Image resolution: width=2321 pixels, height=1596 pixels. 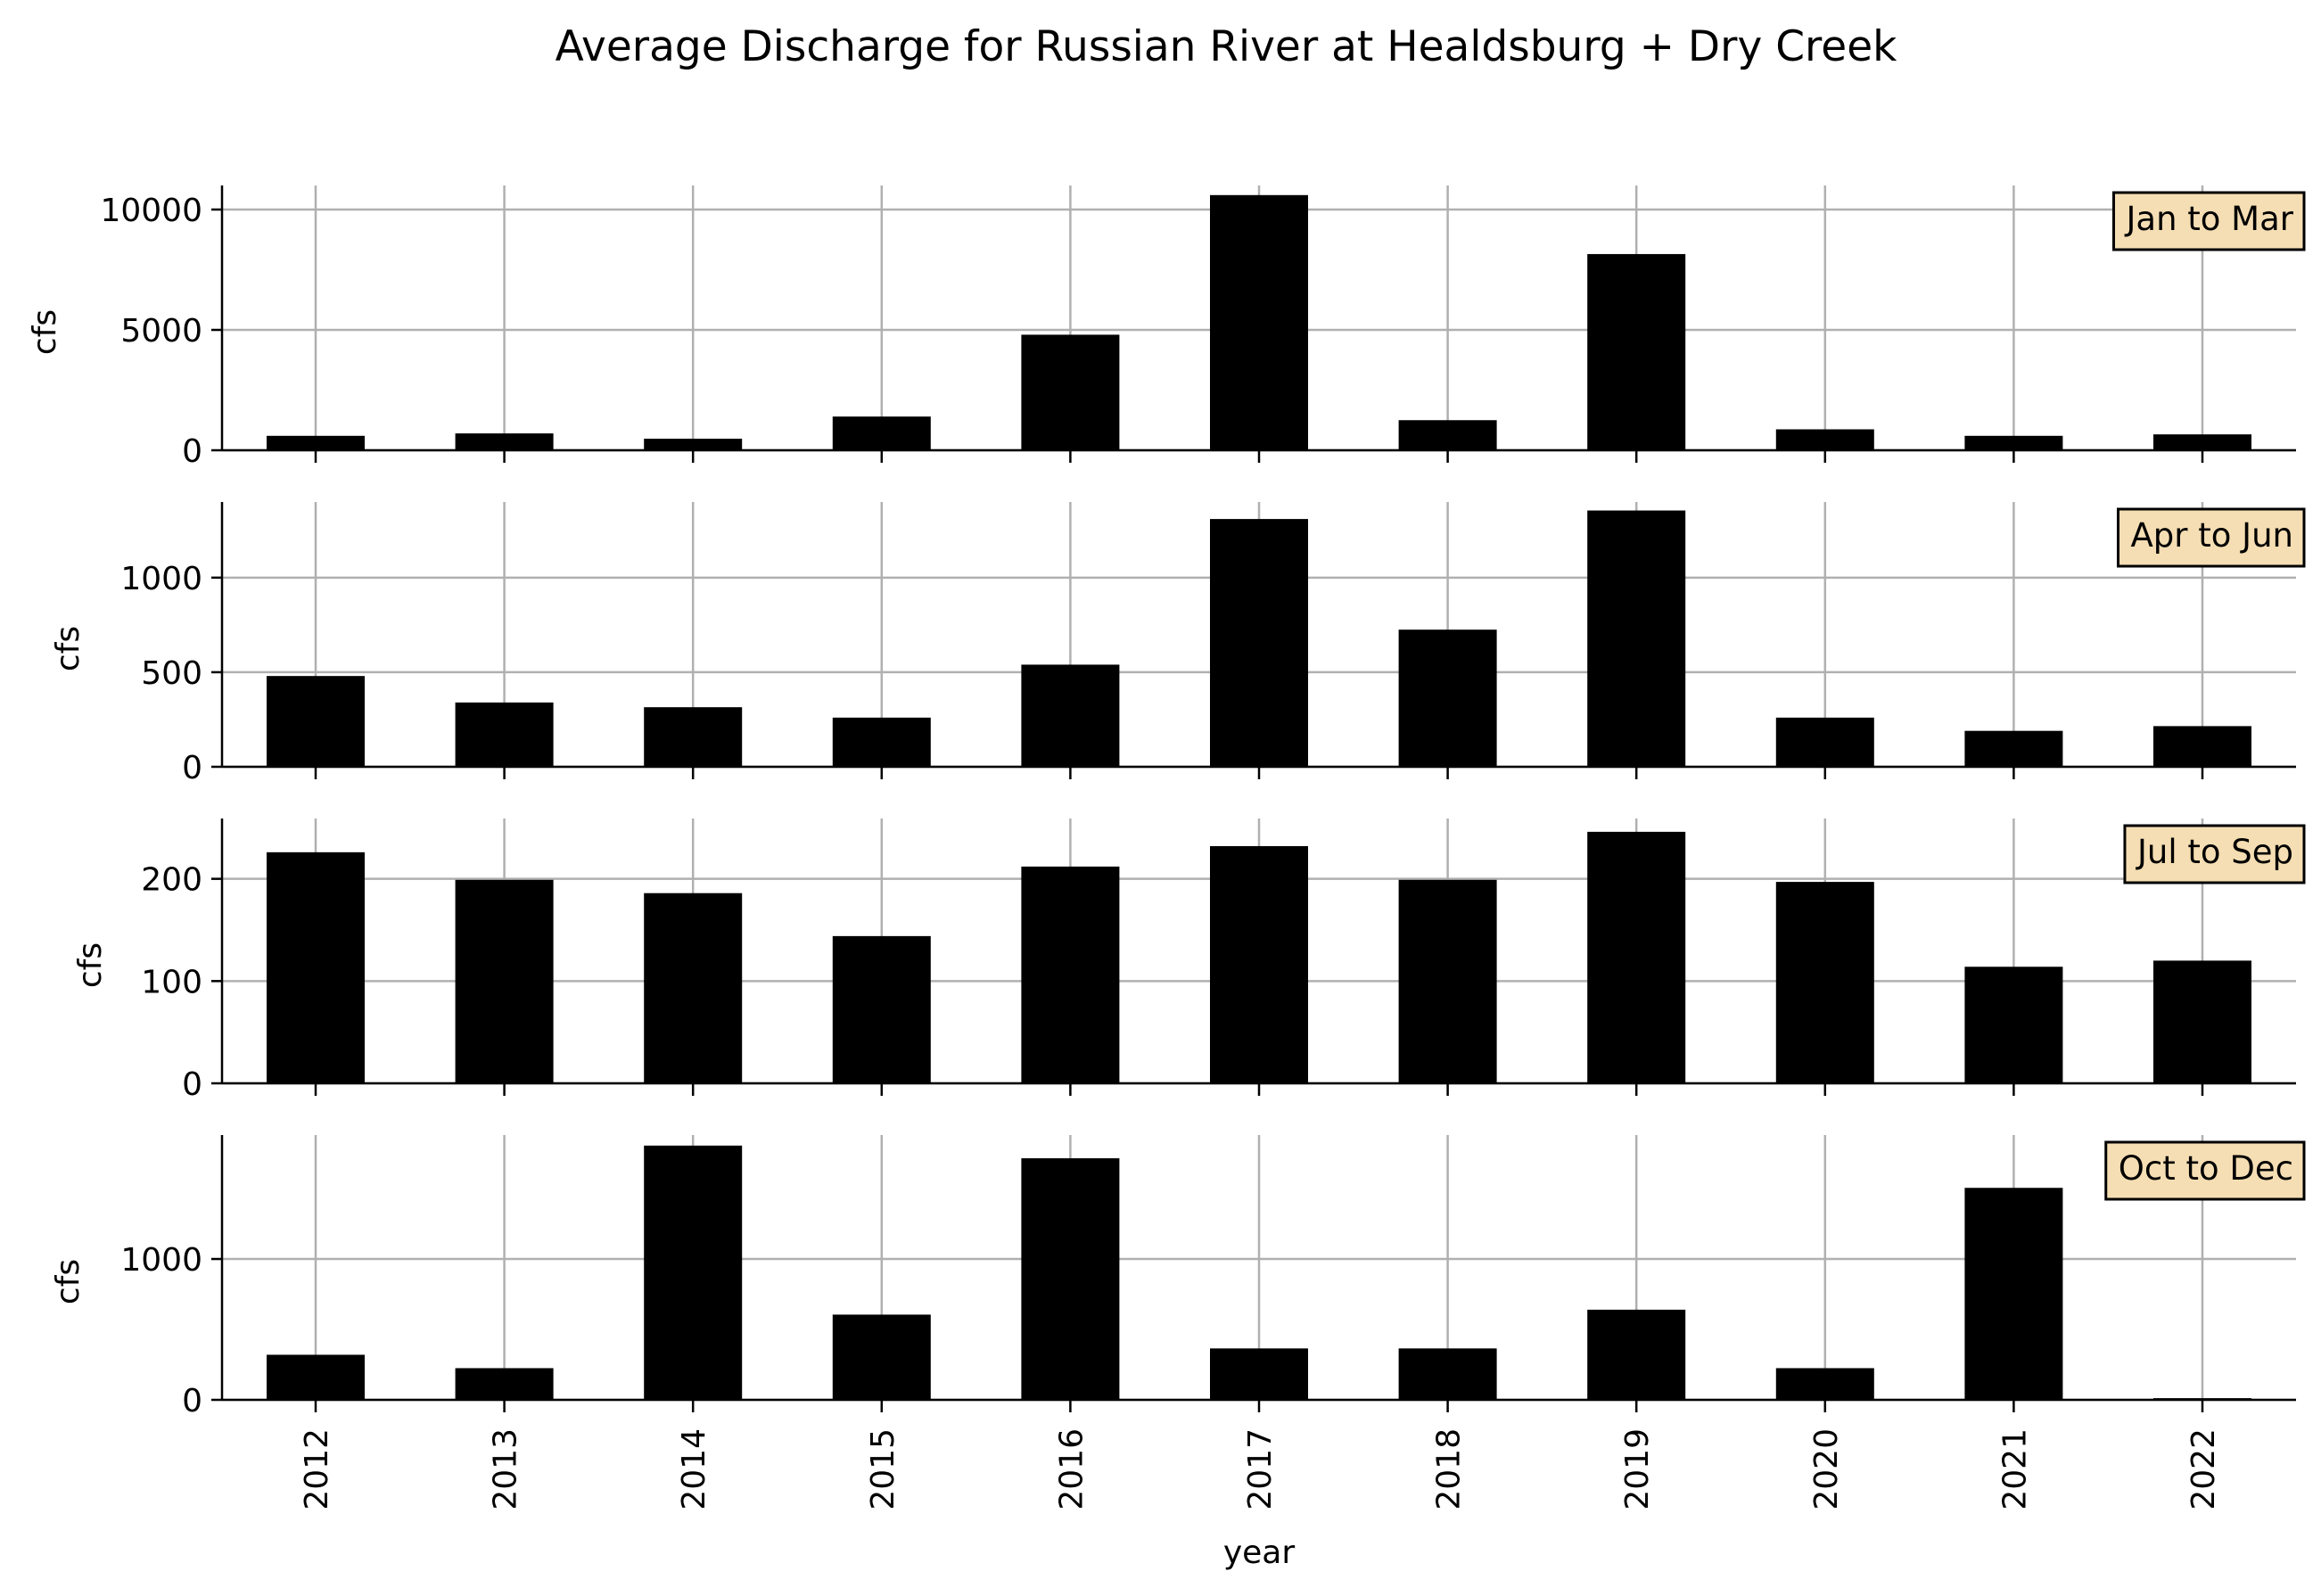 What do you see at coordinates (171, 880) in the screenshot?
I see `y-tick-label: 200` at bounding box center [171, 880].